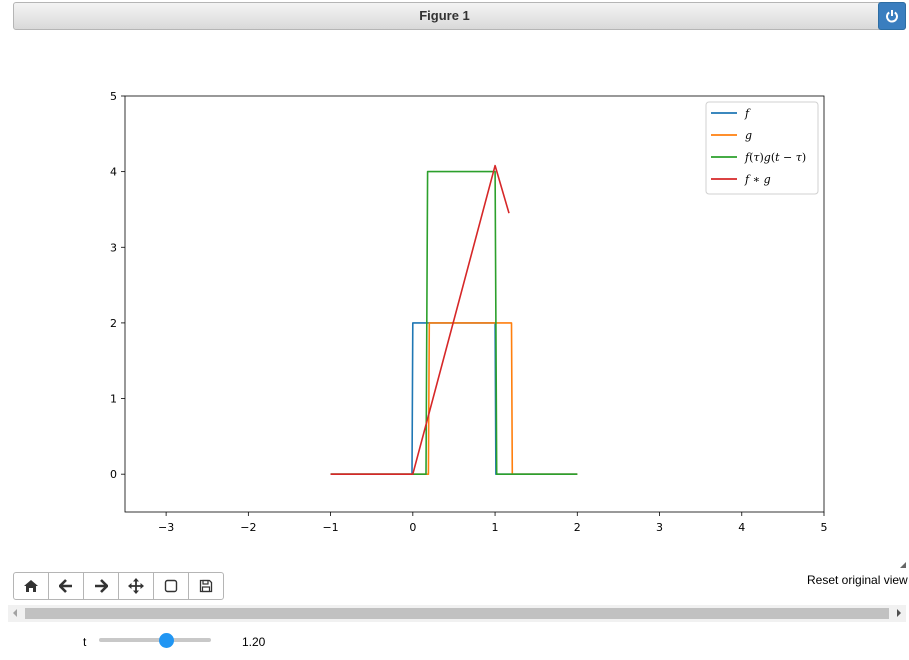  I want to click on navigation-toolbar, so click(118, 586).